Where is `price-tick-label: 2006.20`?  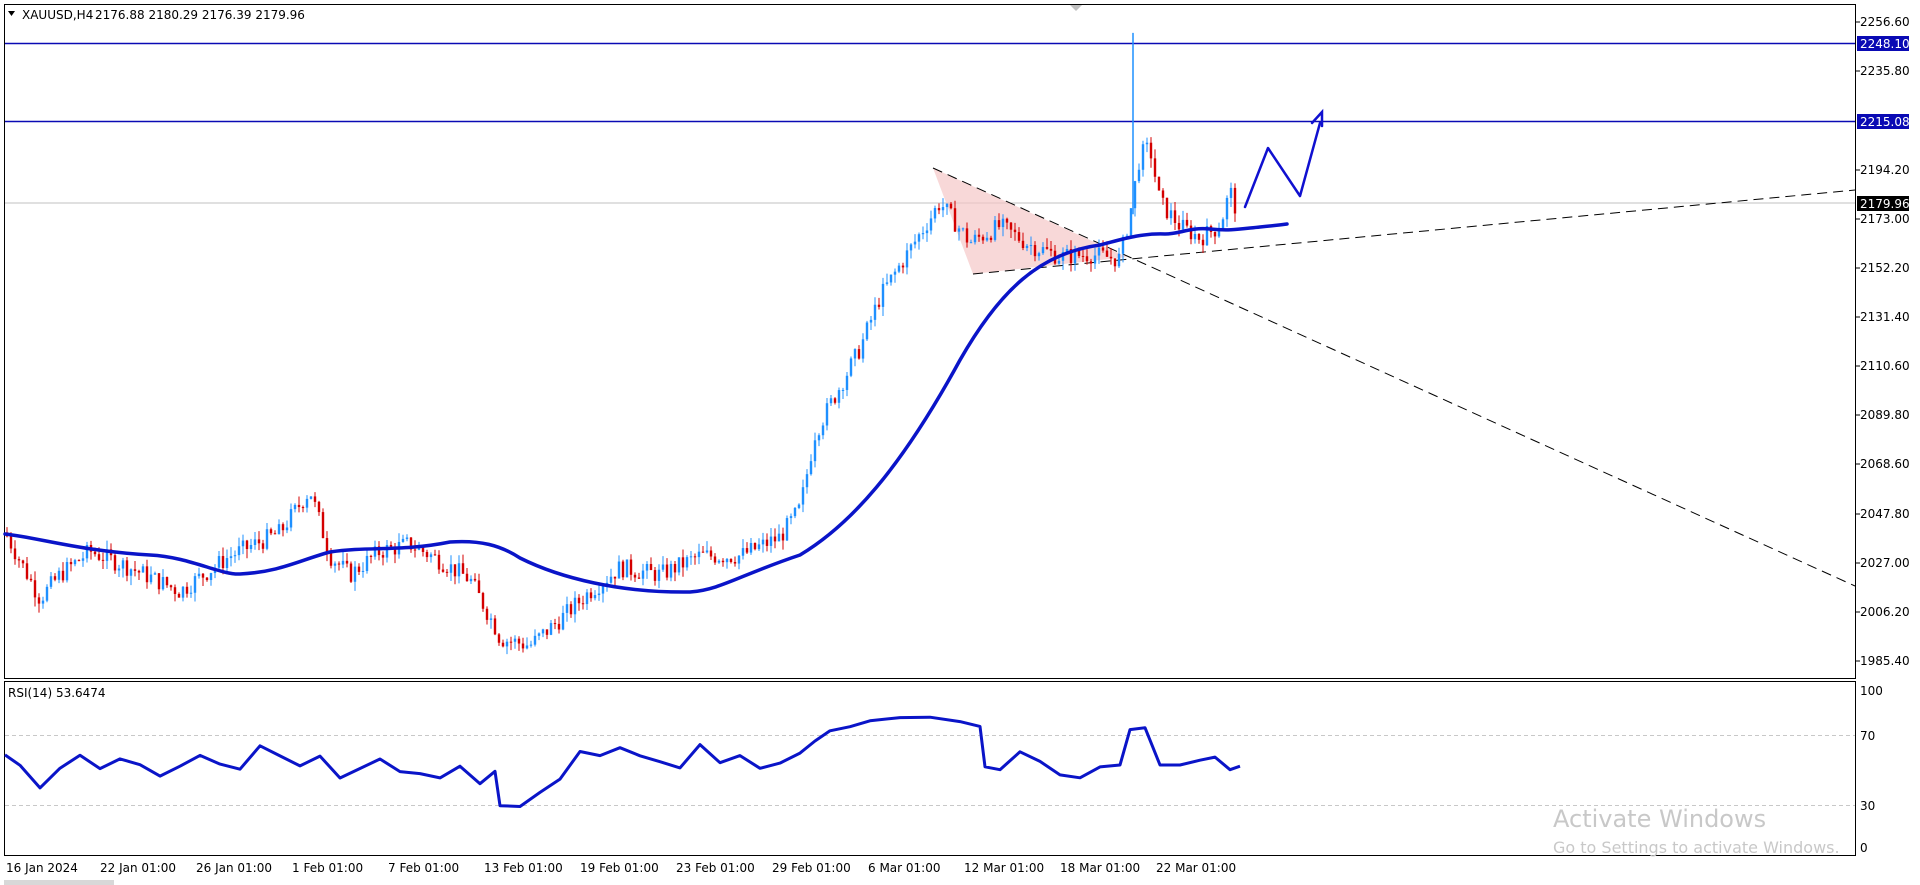
price-tick-label: 2006.20 is located at coordinates (1885, 612).